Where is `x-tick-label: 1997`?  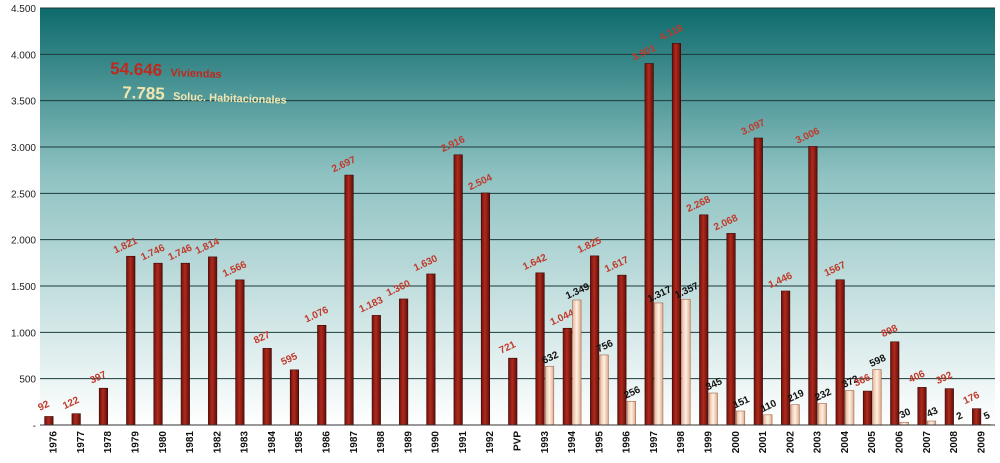
x-tick-label: 1997 is located at coordinates (654, 442).